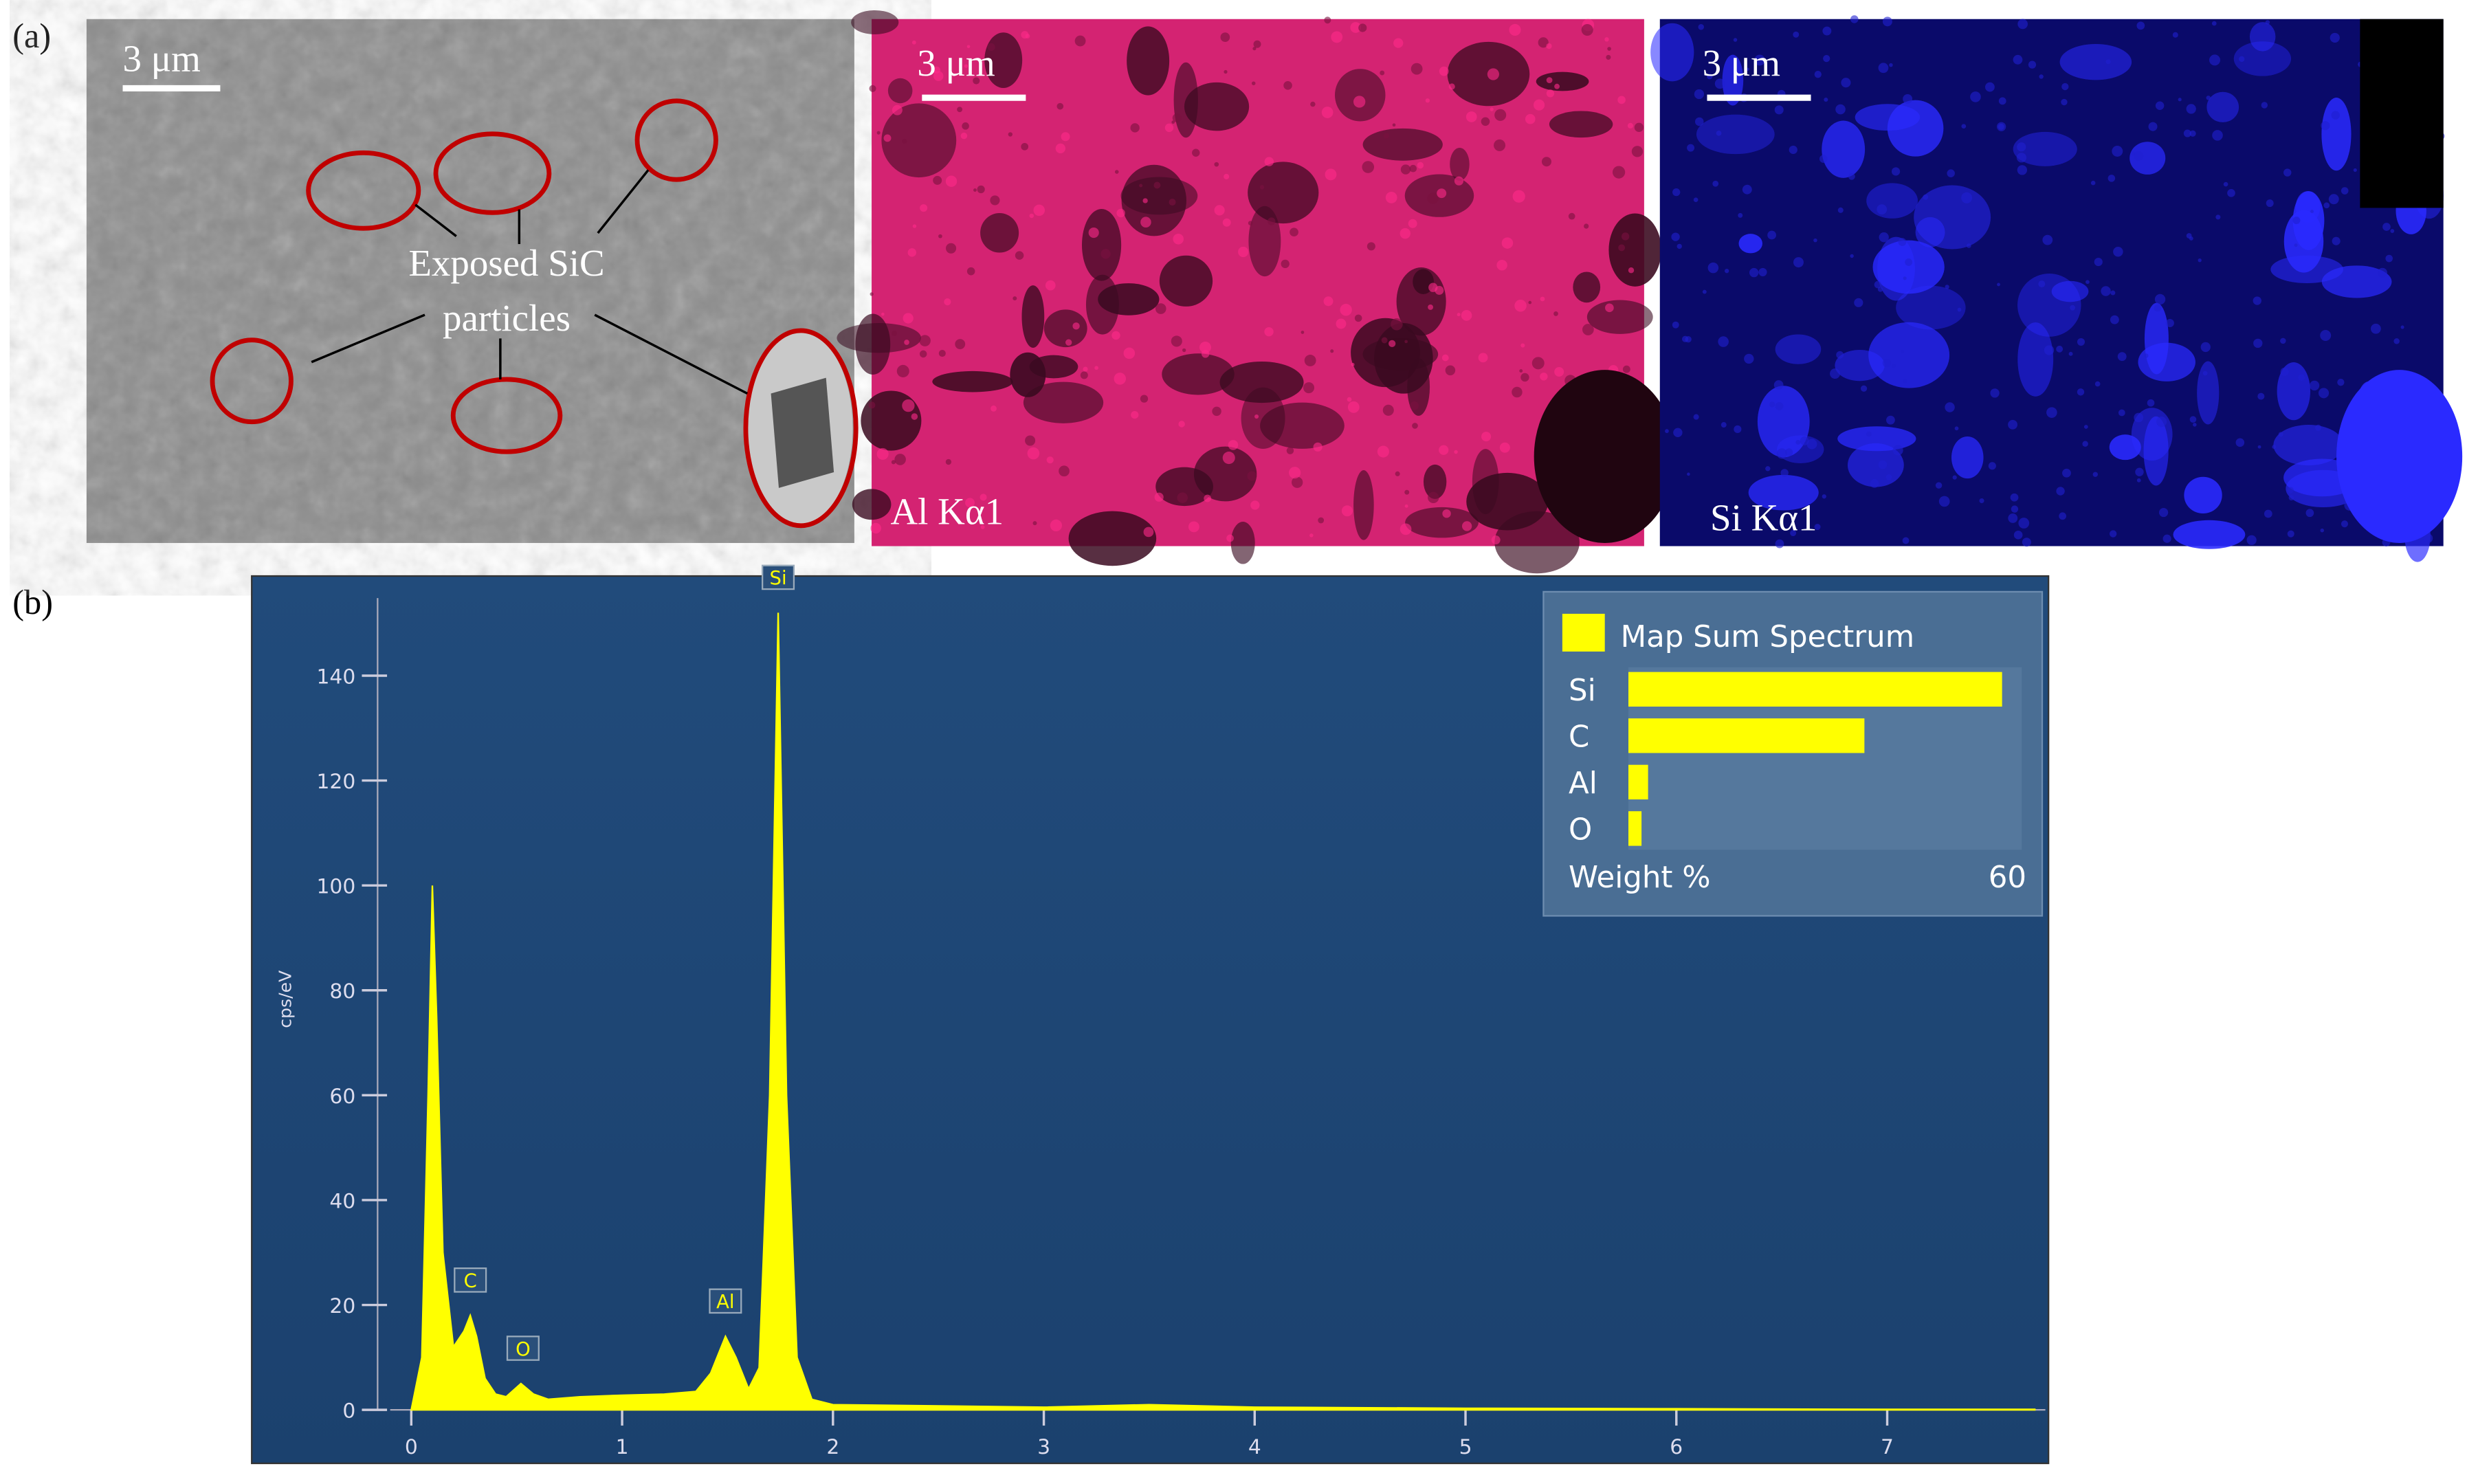 The image size is (2467, 1484). Describe the element at coordinates (832, 1447) in the screenshot. I see `x-tick-label: 2` at that location.